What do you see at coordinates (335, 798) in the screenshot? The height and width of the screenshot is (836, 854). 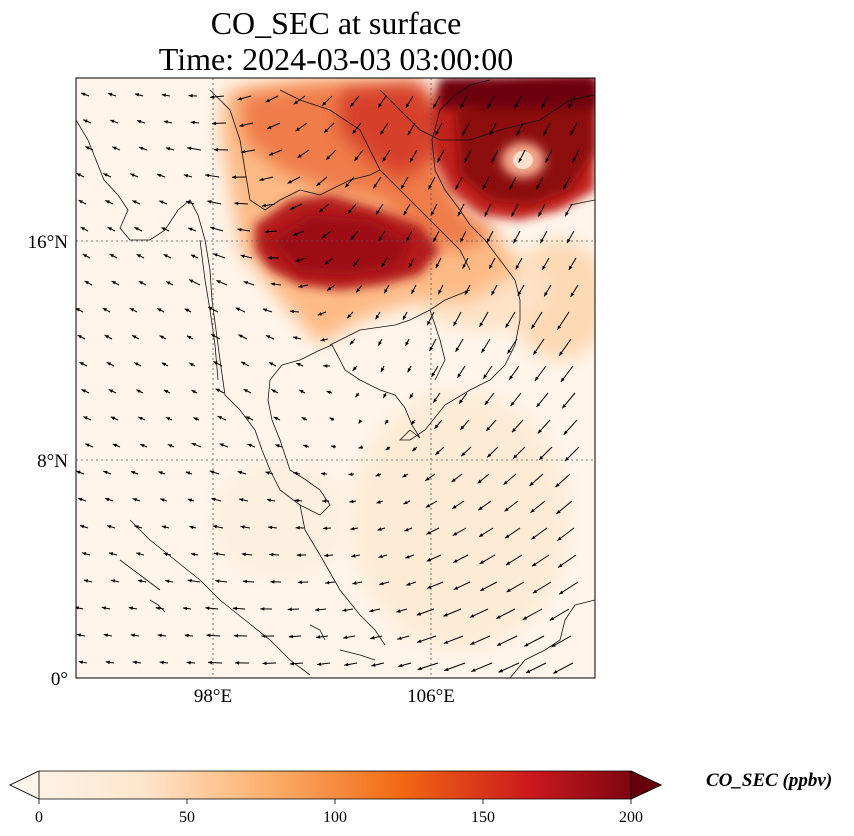 I see `colorbar: 0 50 100 150 200` at bounding box center [335, 798].